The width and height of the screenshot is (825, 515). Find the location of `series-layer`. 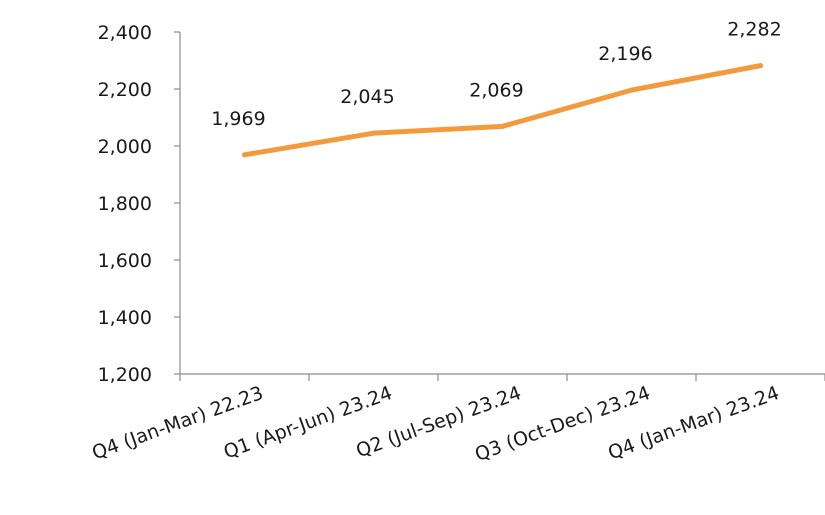

series-layer is located at coordinates (502, 110).